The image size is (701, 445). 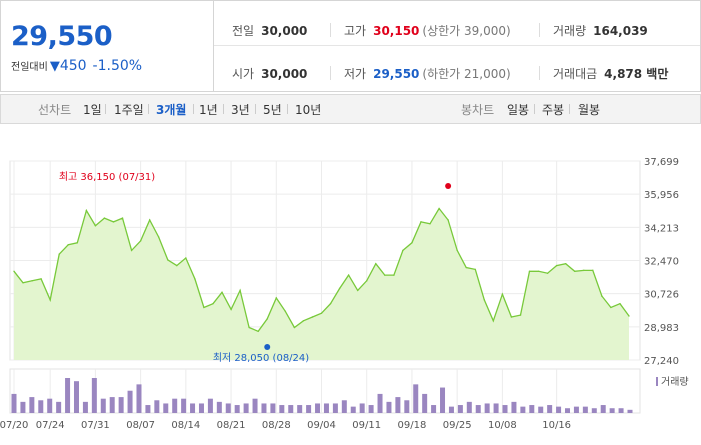 I want to click on change-percent: -1.50%, so click(x=117, y=66).